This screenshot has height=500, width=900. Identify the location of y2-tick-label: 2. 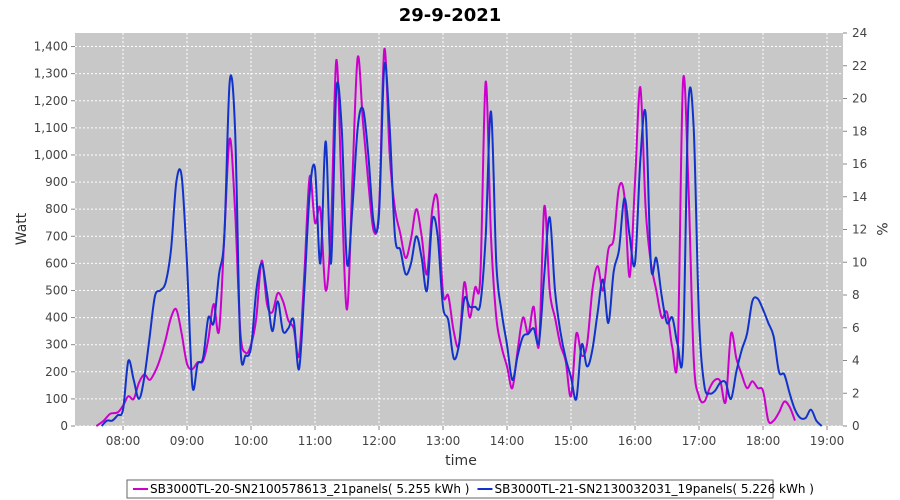
(856, 393).